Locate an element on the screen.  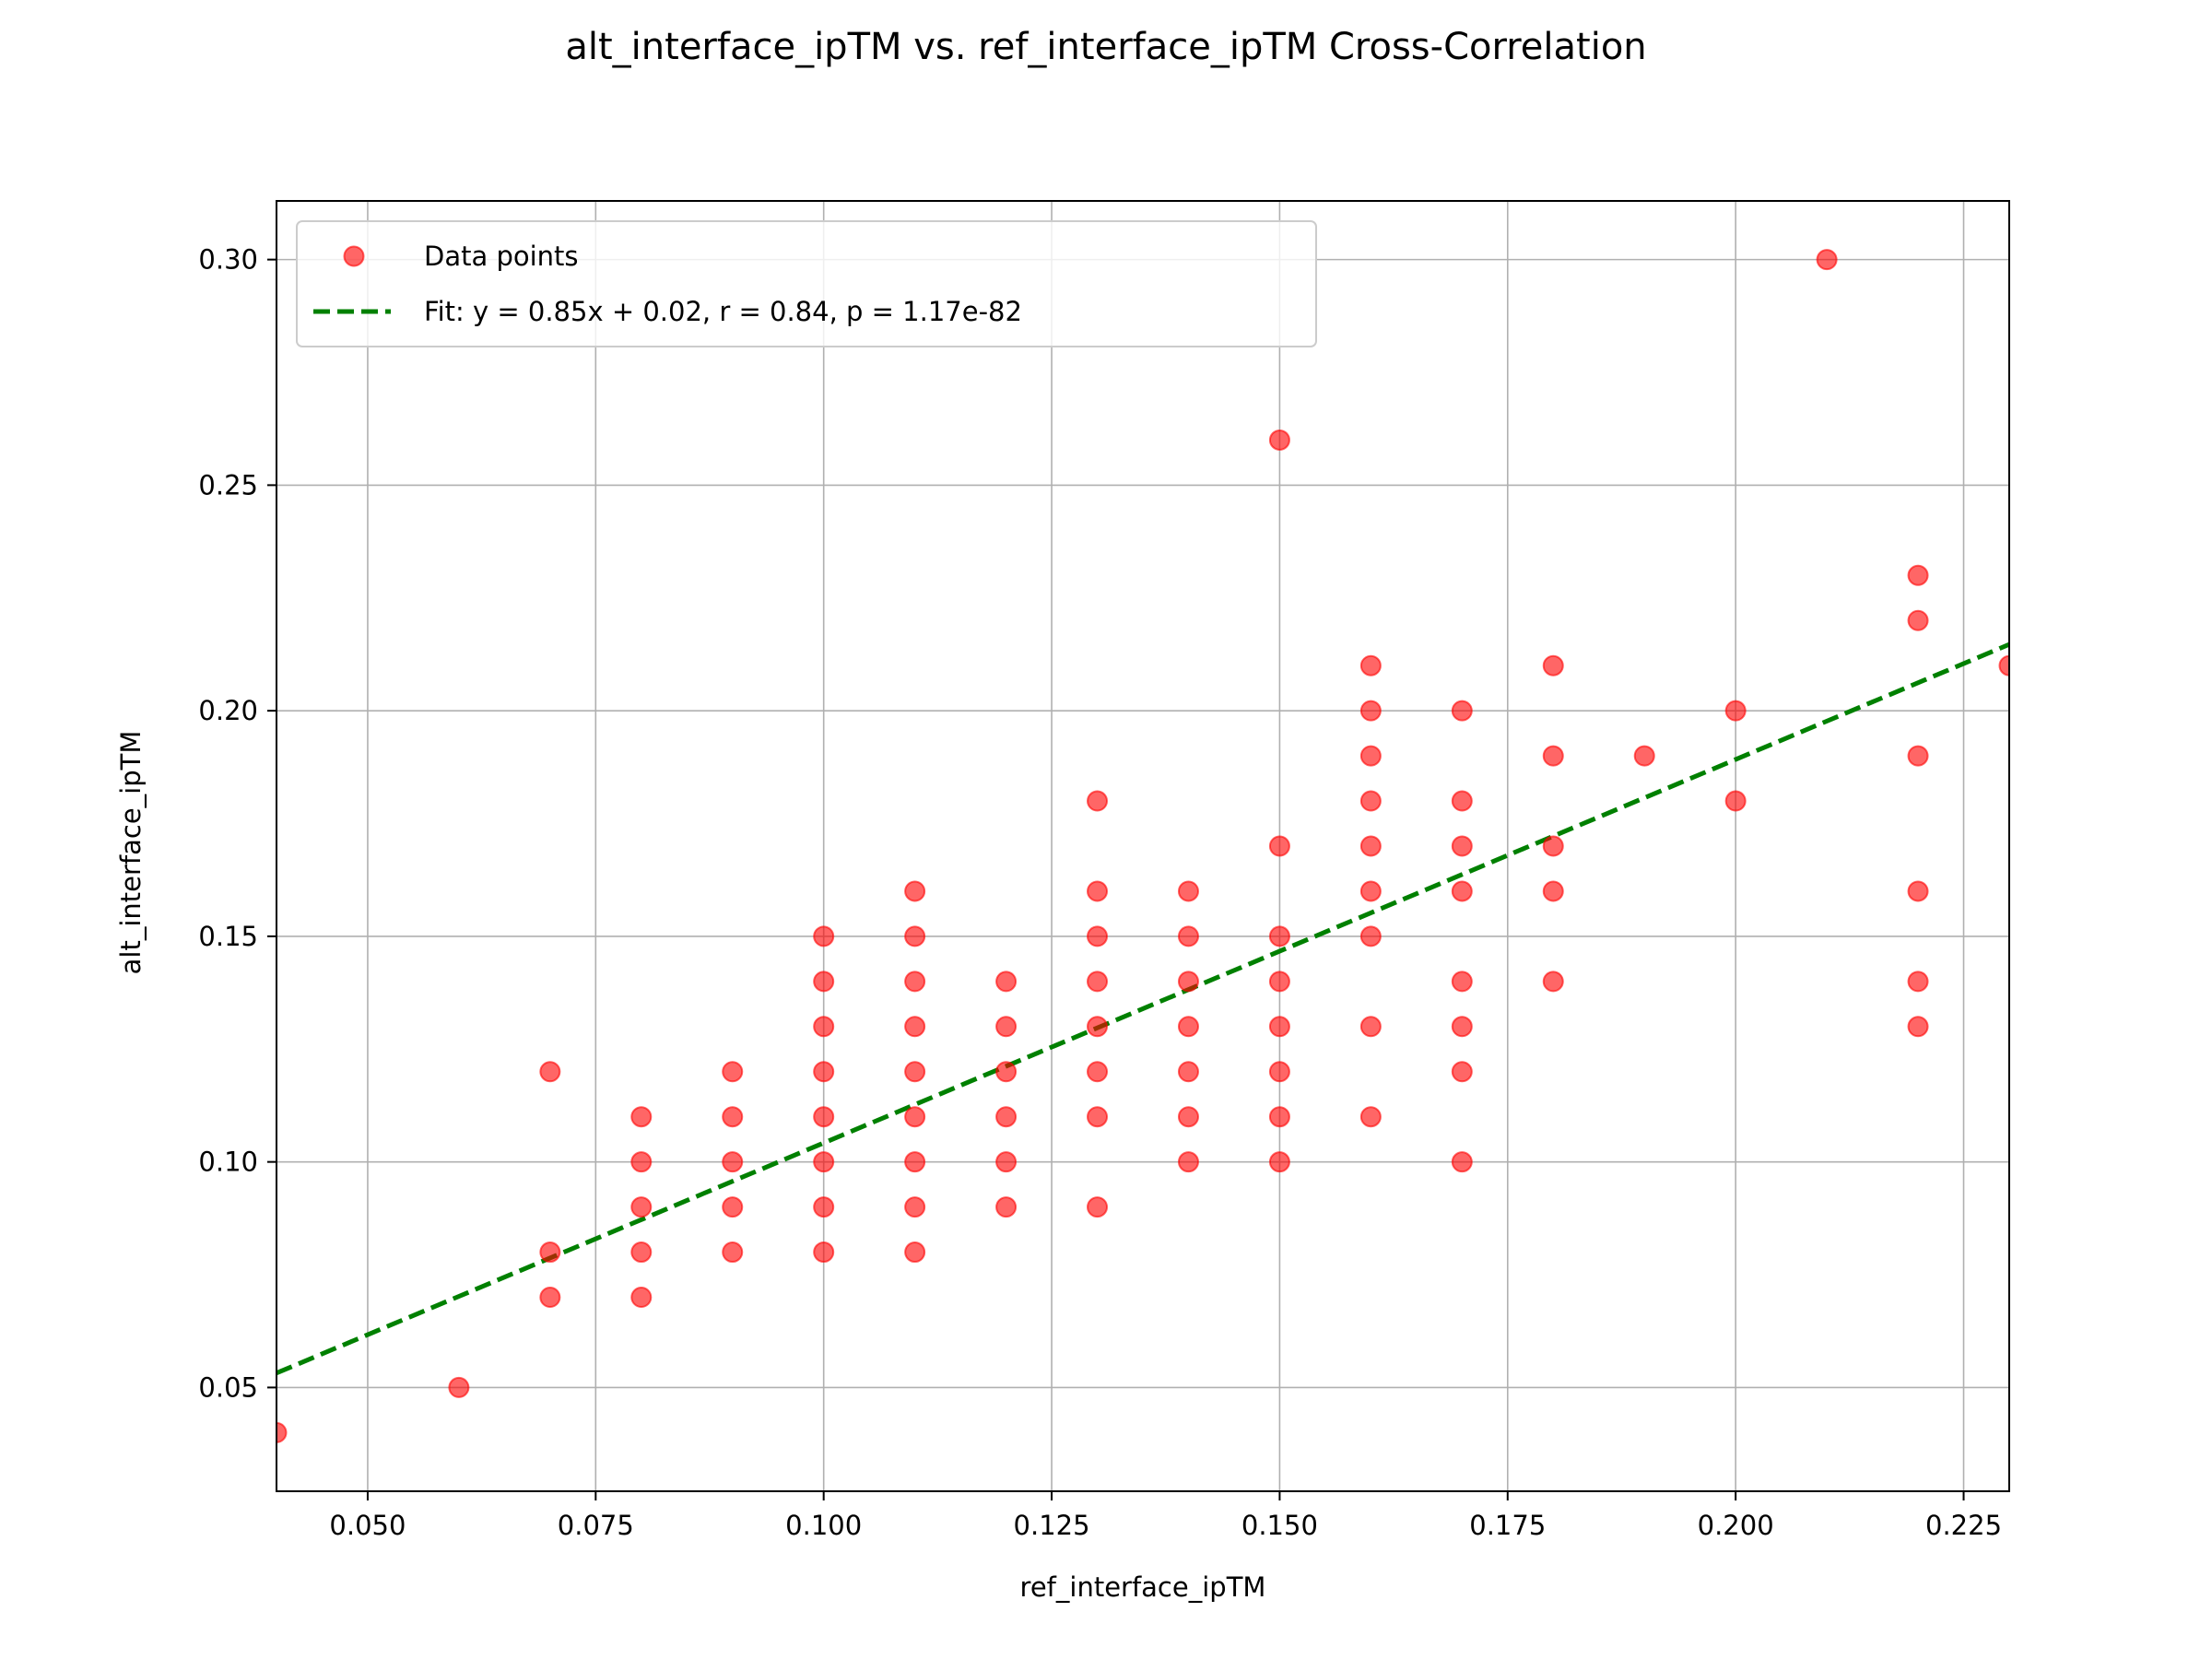
x-tick-label: 0.175 is located at coordinates (1507, 1525).